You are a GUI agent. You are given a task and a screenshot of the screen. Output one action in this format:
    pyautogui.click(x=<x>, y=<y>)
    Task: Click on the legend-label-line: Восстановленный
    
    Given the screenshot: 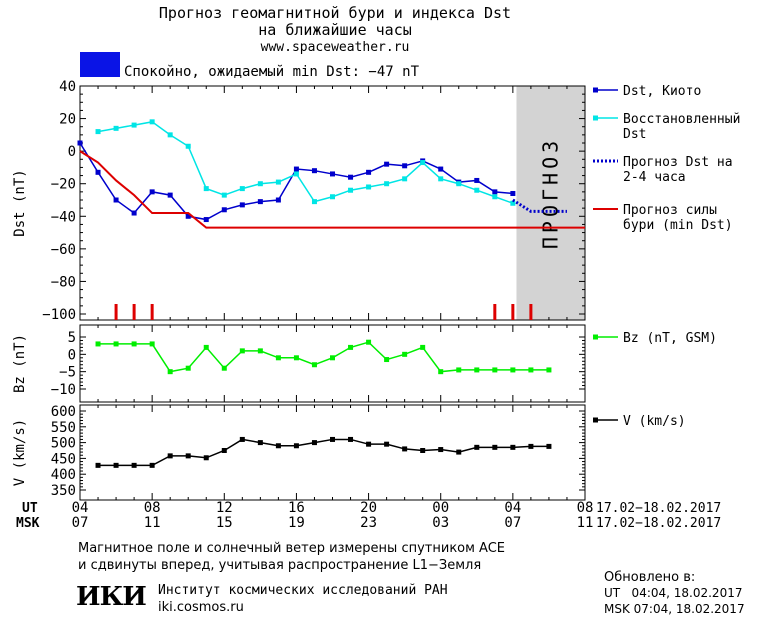 What is the action you would take?
    pyautogui.click(x=681, y=119)
    